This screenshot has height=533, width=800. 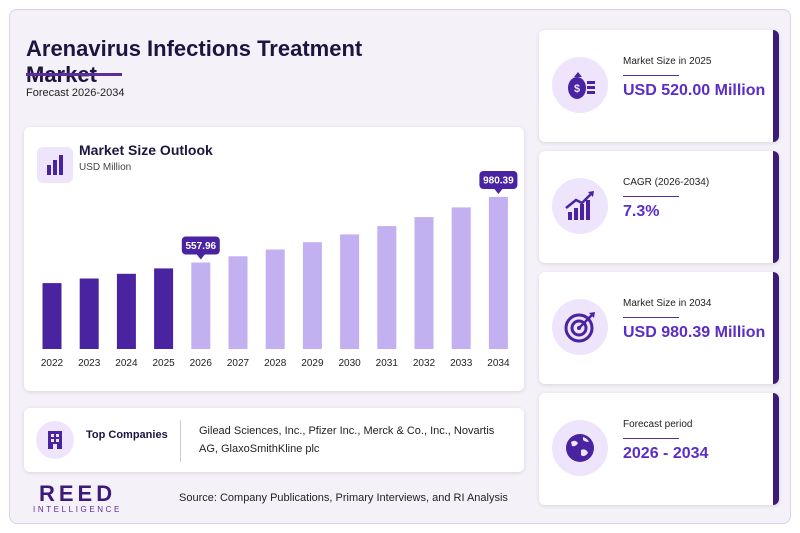 I want to click on x-tick-label: 2030, so click(x=349, y=363).